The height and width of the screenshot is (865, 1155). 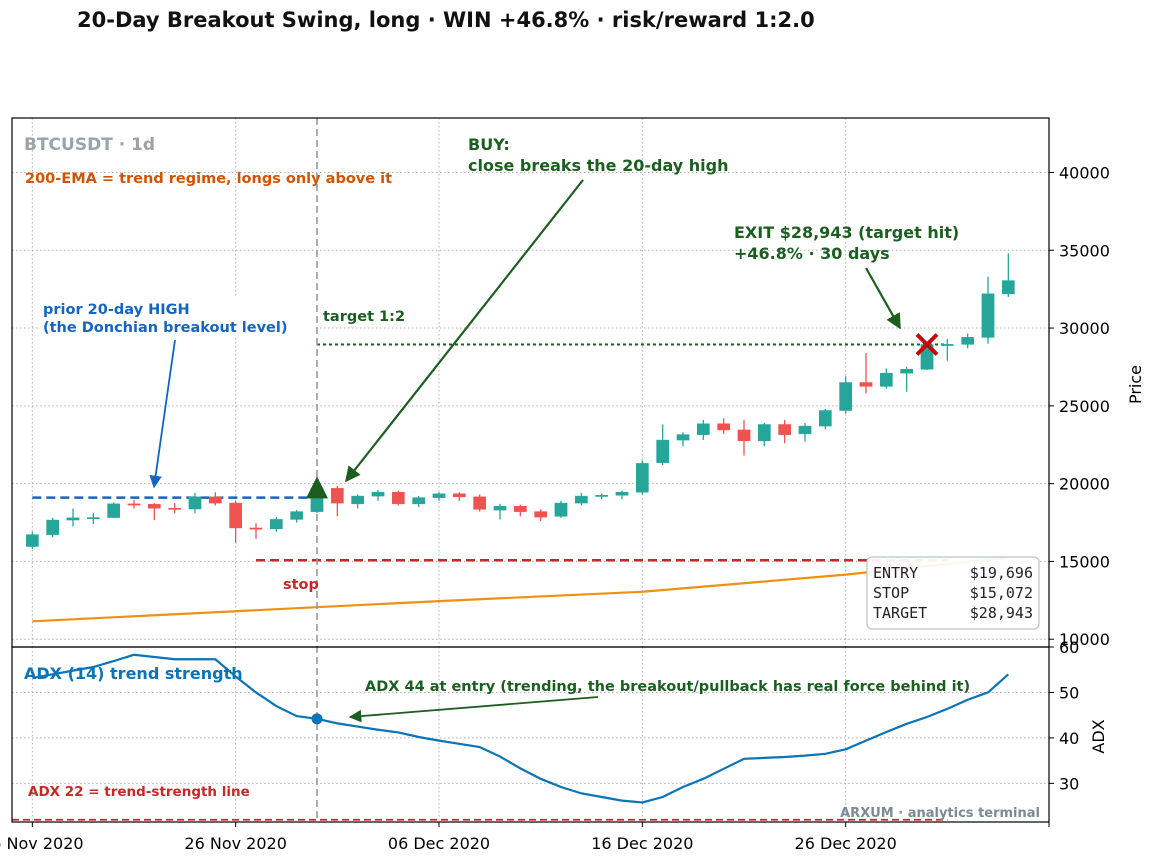 I want to click on adx-ytick-label: 50, so click(x=1069, y=692).